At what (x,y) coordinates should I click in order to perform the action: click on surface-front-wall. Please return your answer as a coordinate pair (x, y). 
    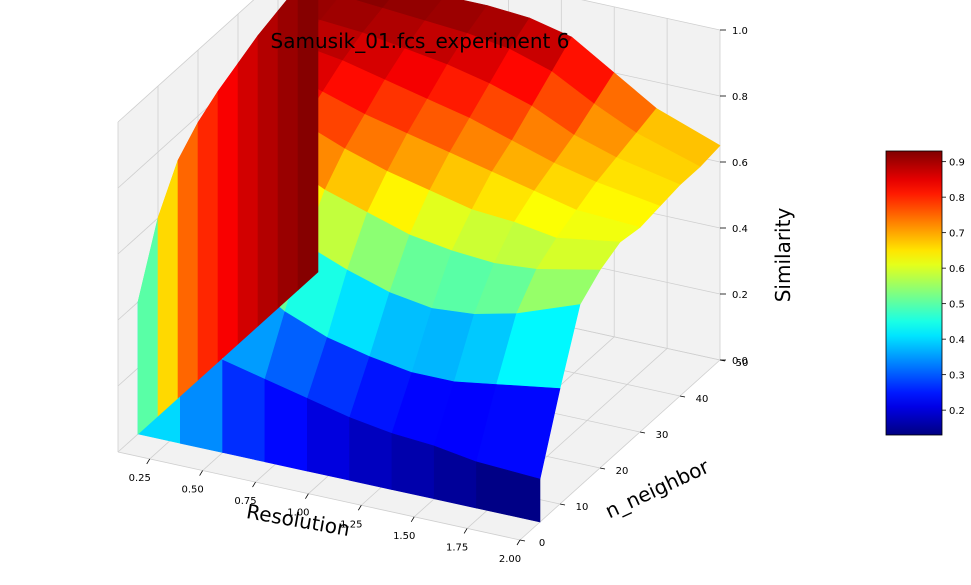
    Looking at the image, I should click on (508, 492).